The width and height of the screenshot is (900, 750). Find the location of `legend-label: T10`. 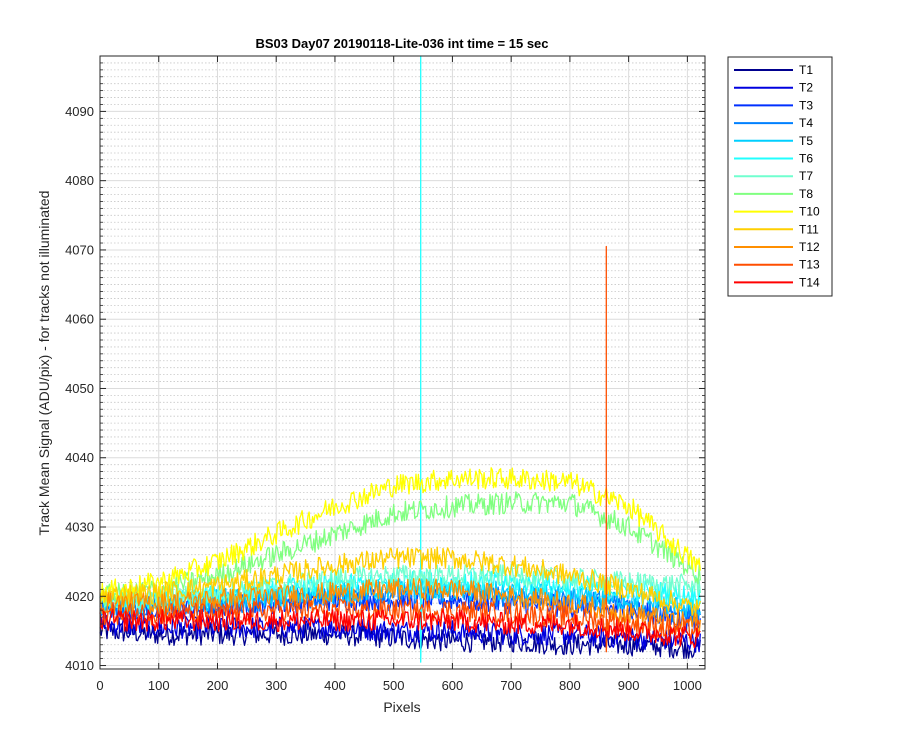

legend-label: T10 is located at coordinates (809, 212).